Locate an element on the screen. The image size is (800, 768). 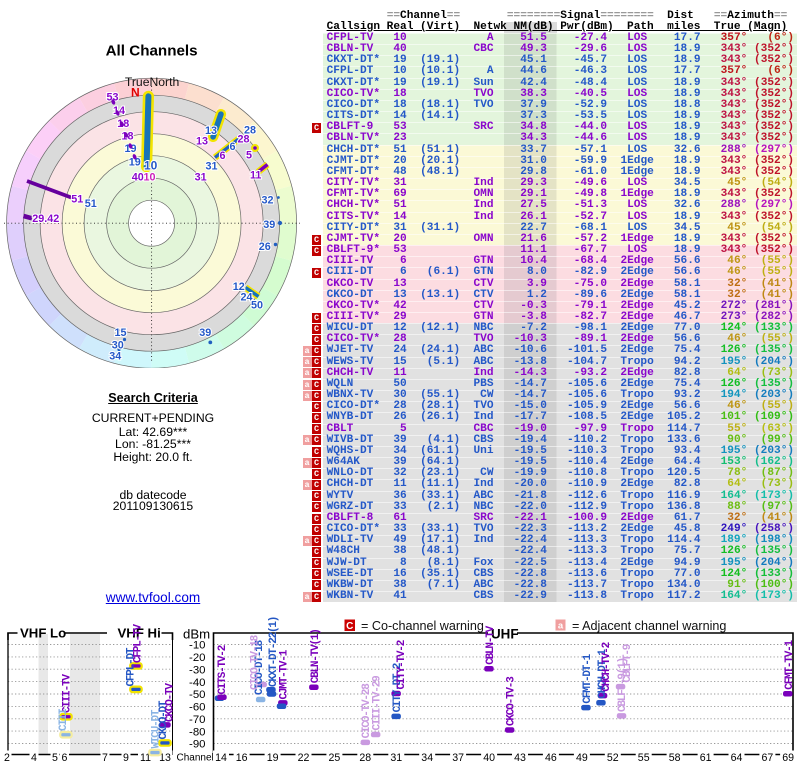
svg-text: -10 is located at coordinates (197, 646).